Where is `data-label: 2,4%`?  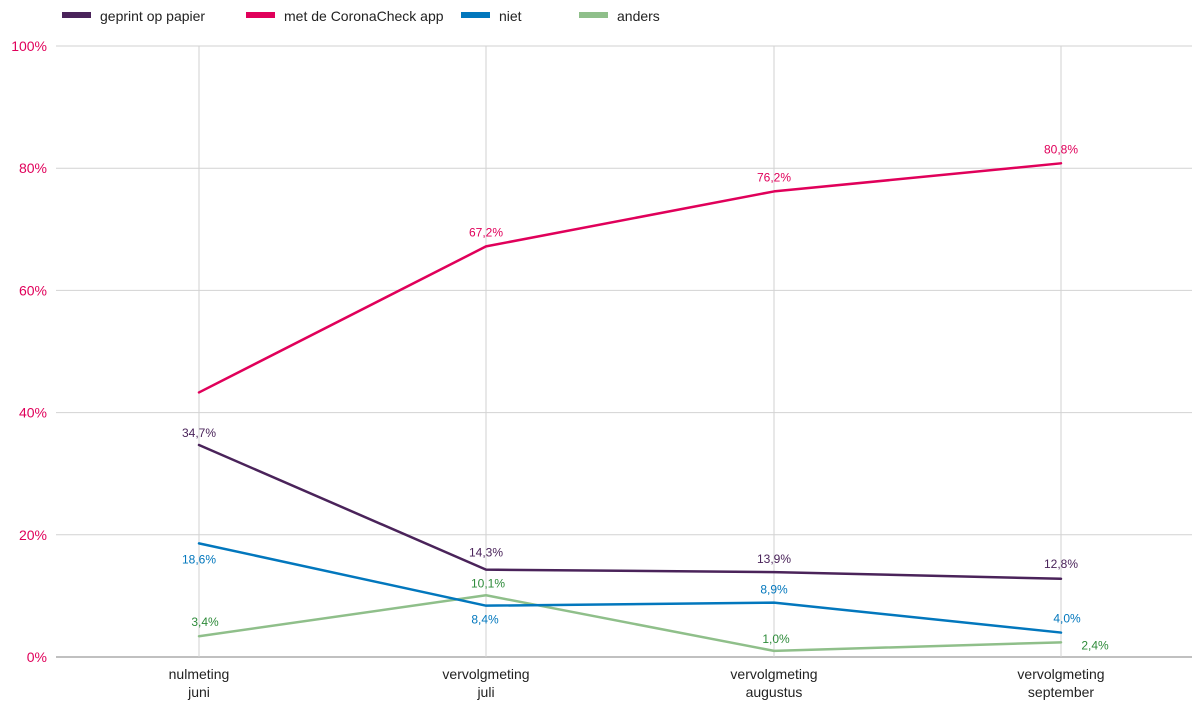
data-label: 2,4% is located at coordinates (1095, 645).